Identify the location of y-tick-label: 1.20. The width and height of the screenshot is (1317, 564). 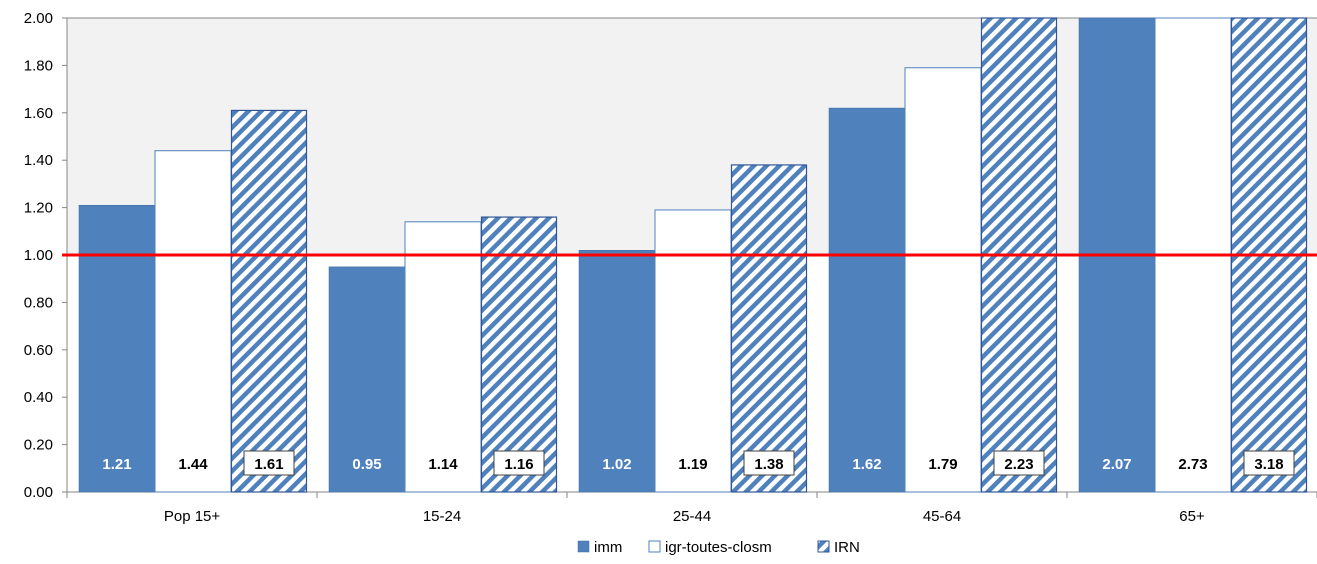
(38, 208).